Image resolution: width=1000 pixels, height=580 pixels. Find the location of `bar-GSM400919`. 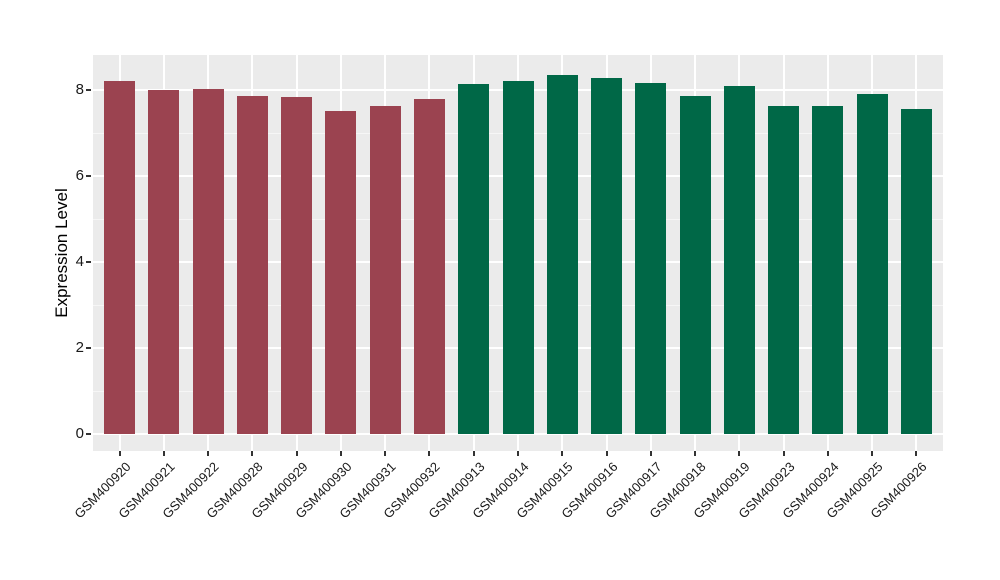

bar-GSM400919 is located at coordinates (739, 259).